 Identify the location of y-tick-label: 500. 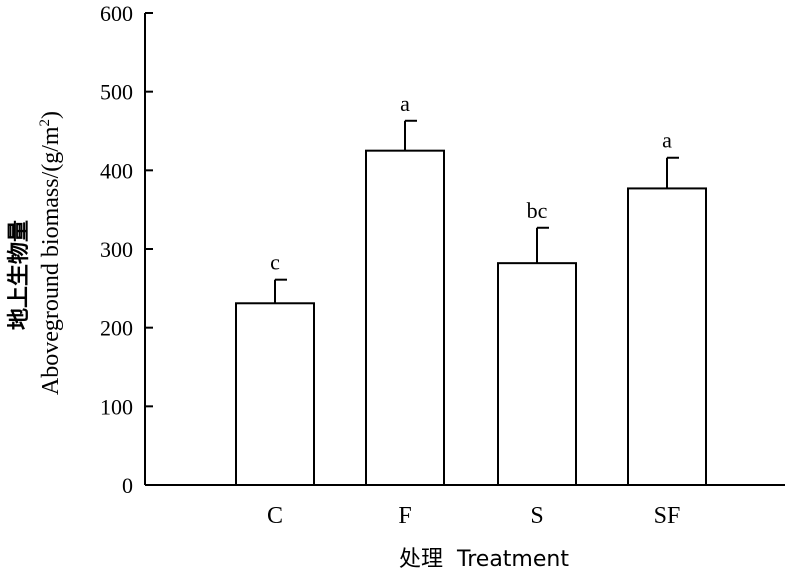
(116, 92).